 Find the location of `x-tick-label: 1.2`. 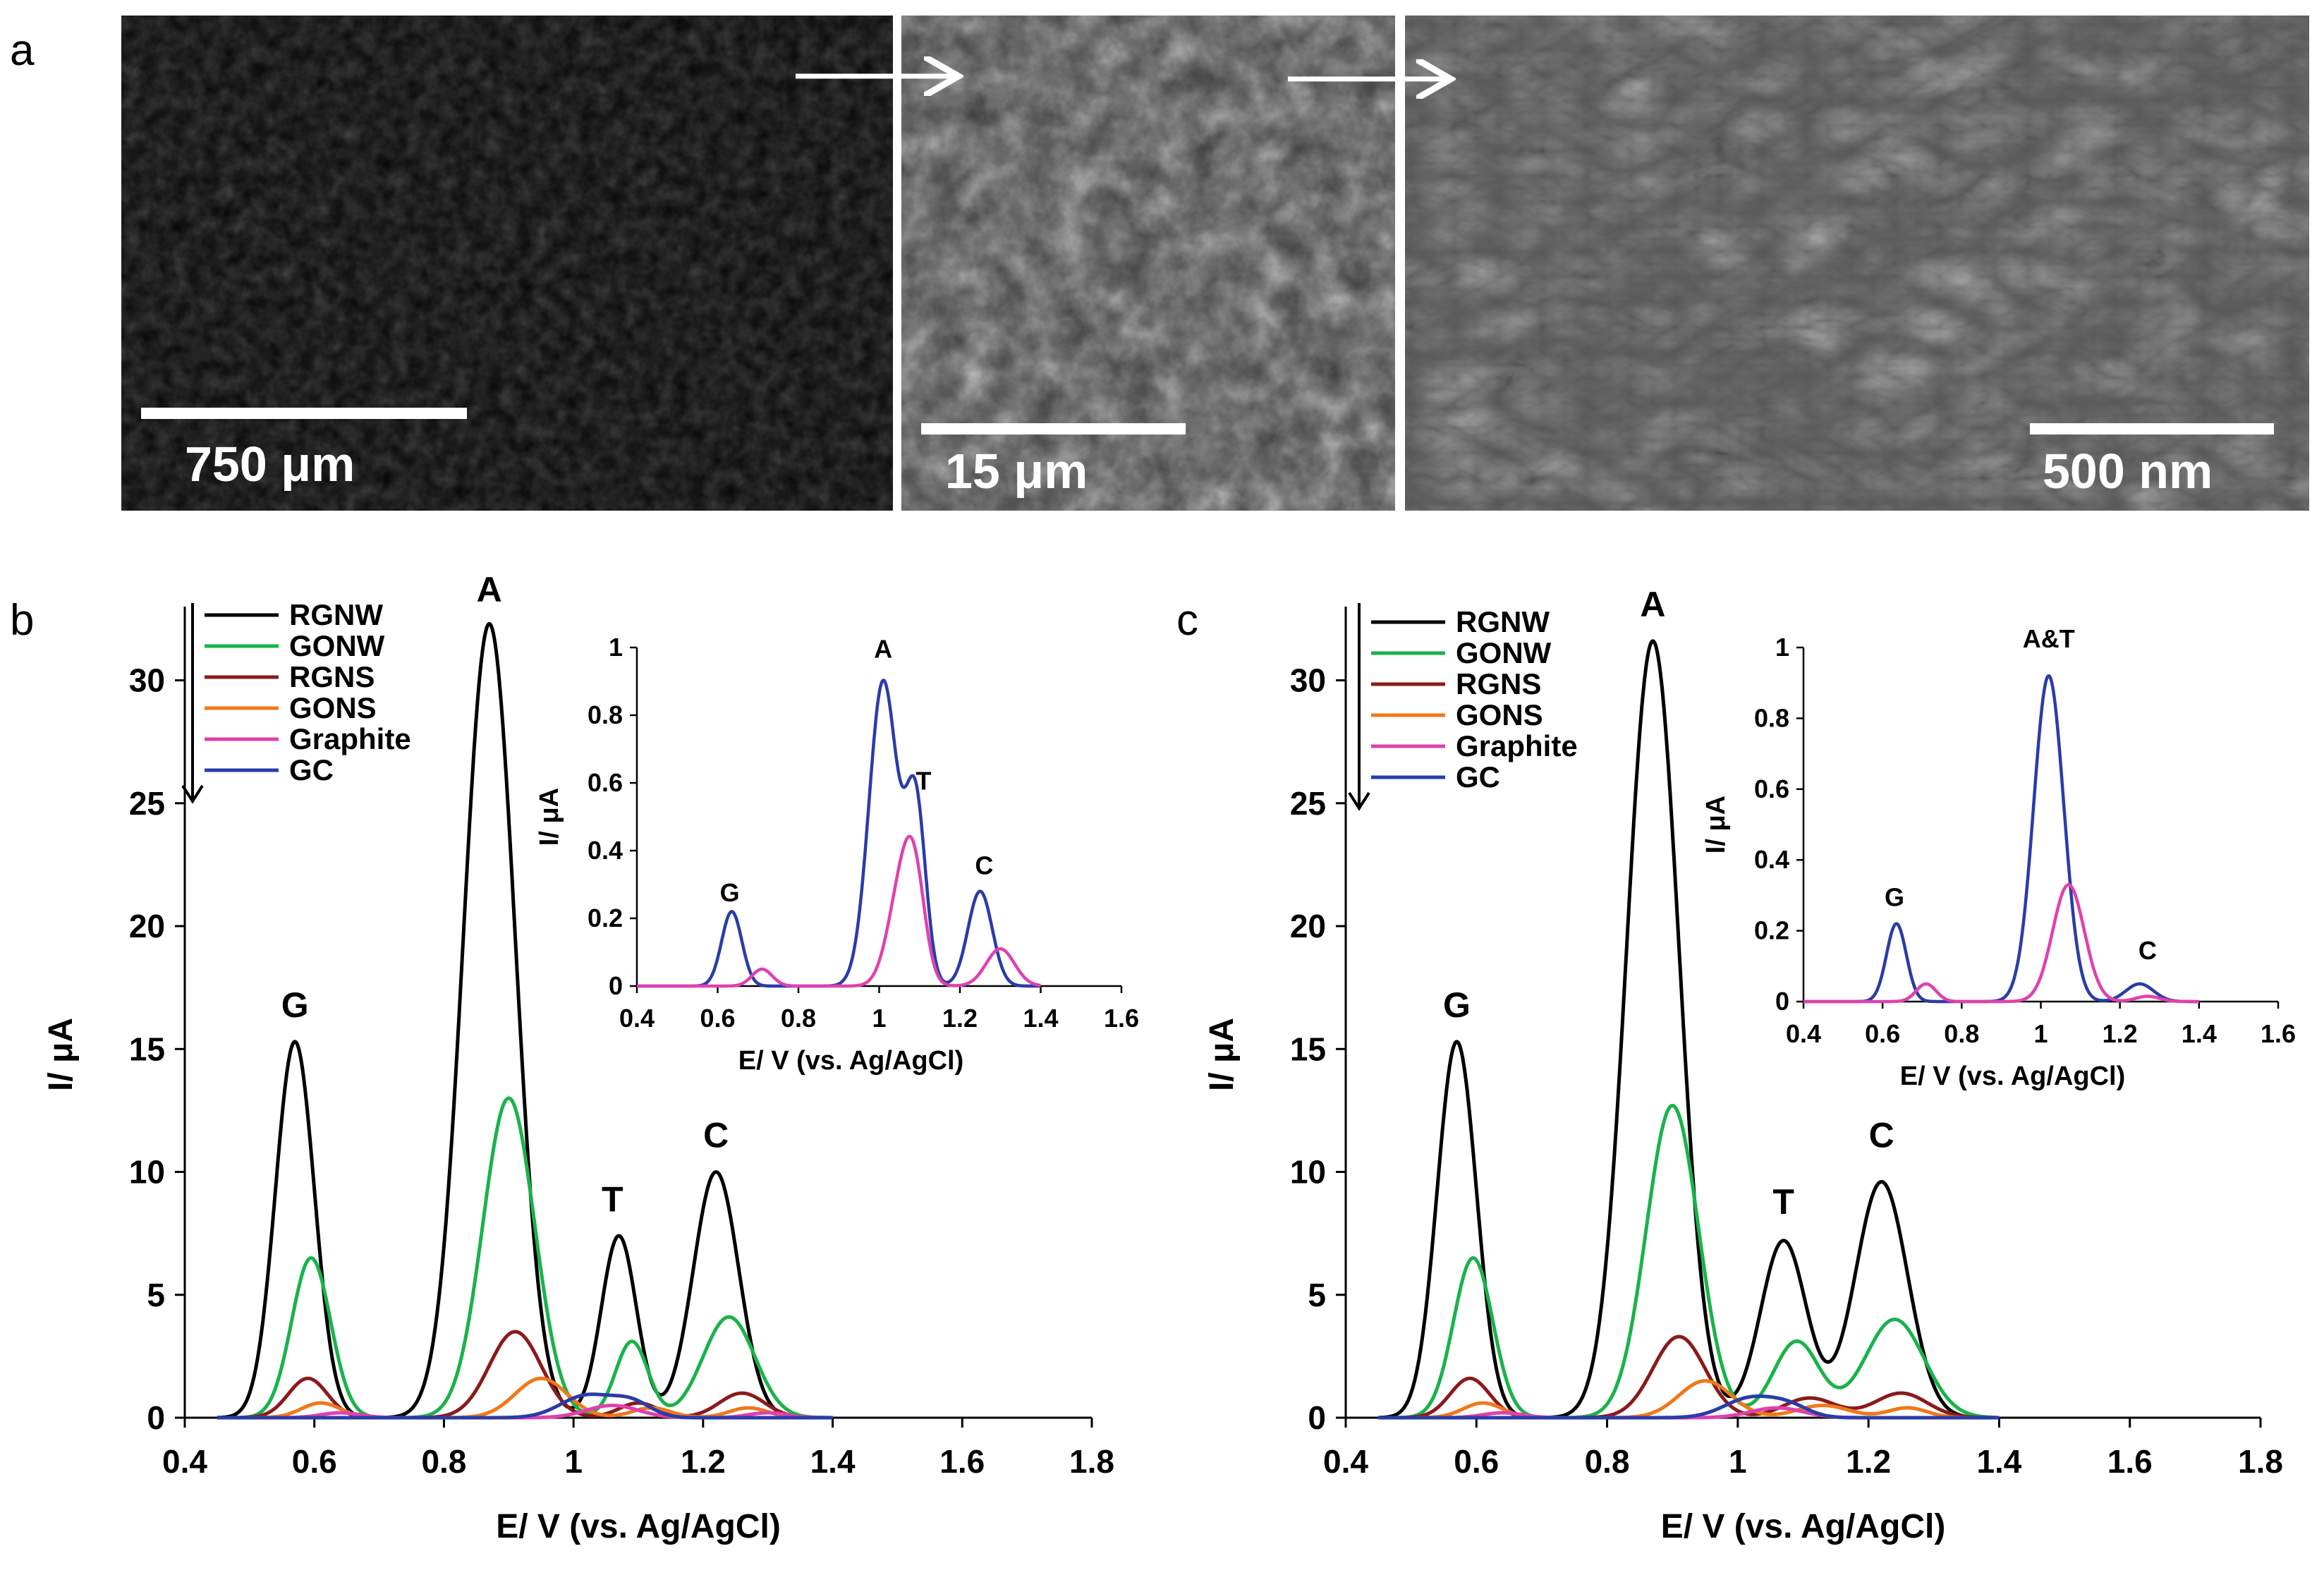

x-tick-label: 1.2 is located at coordinates (703, 1461).